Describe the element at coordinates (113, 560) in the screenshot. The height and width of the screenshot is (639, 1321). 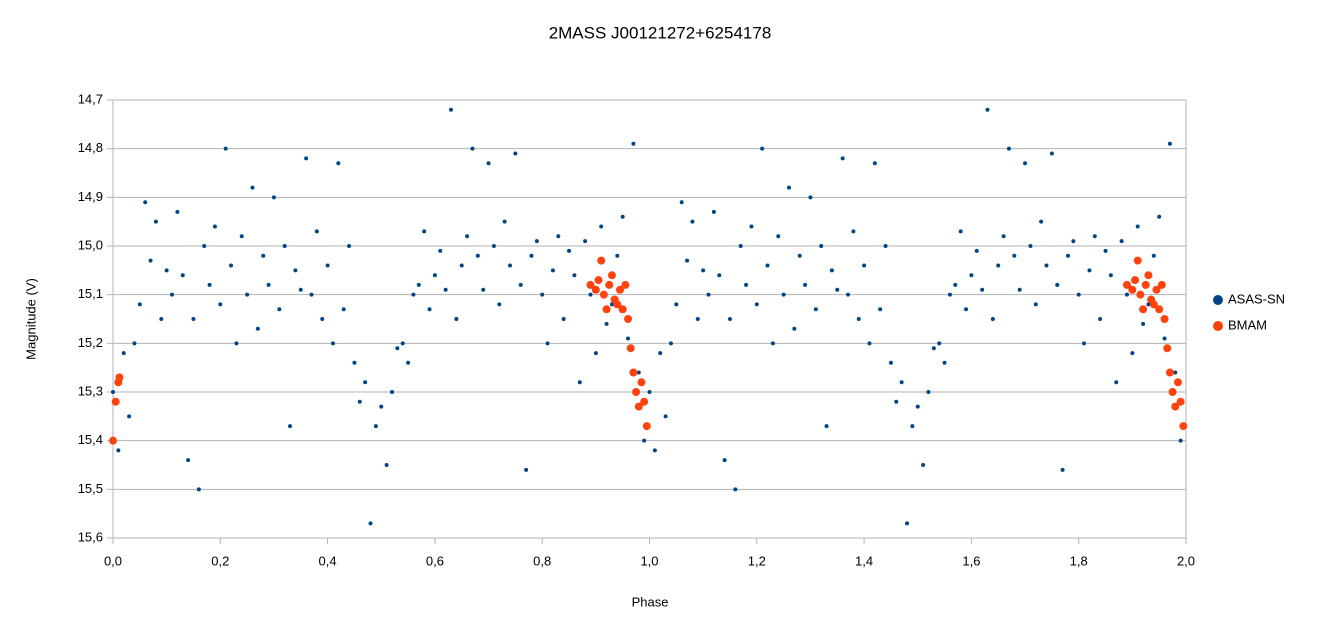
I see `x-tick-label: 0,0` at that location.